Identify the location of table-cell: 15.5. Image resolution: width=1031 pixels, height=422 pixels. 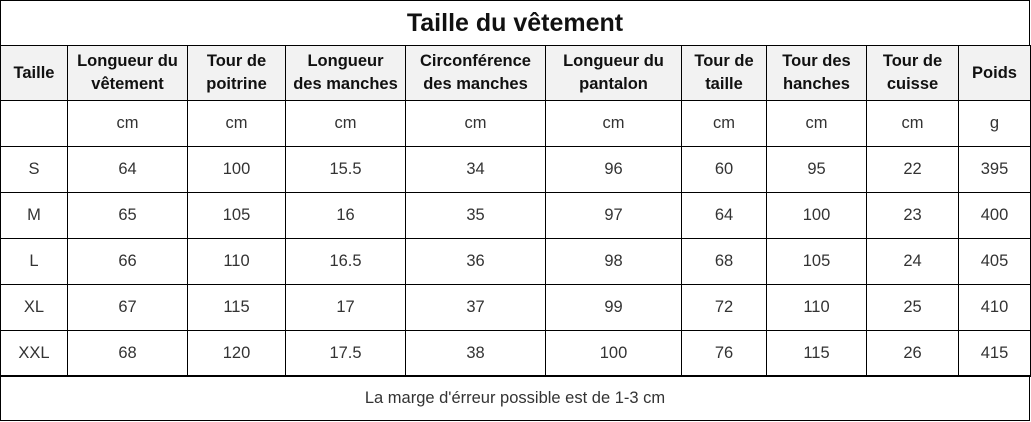
(345, 169).